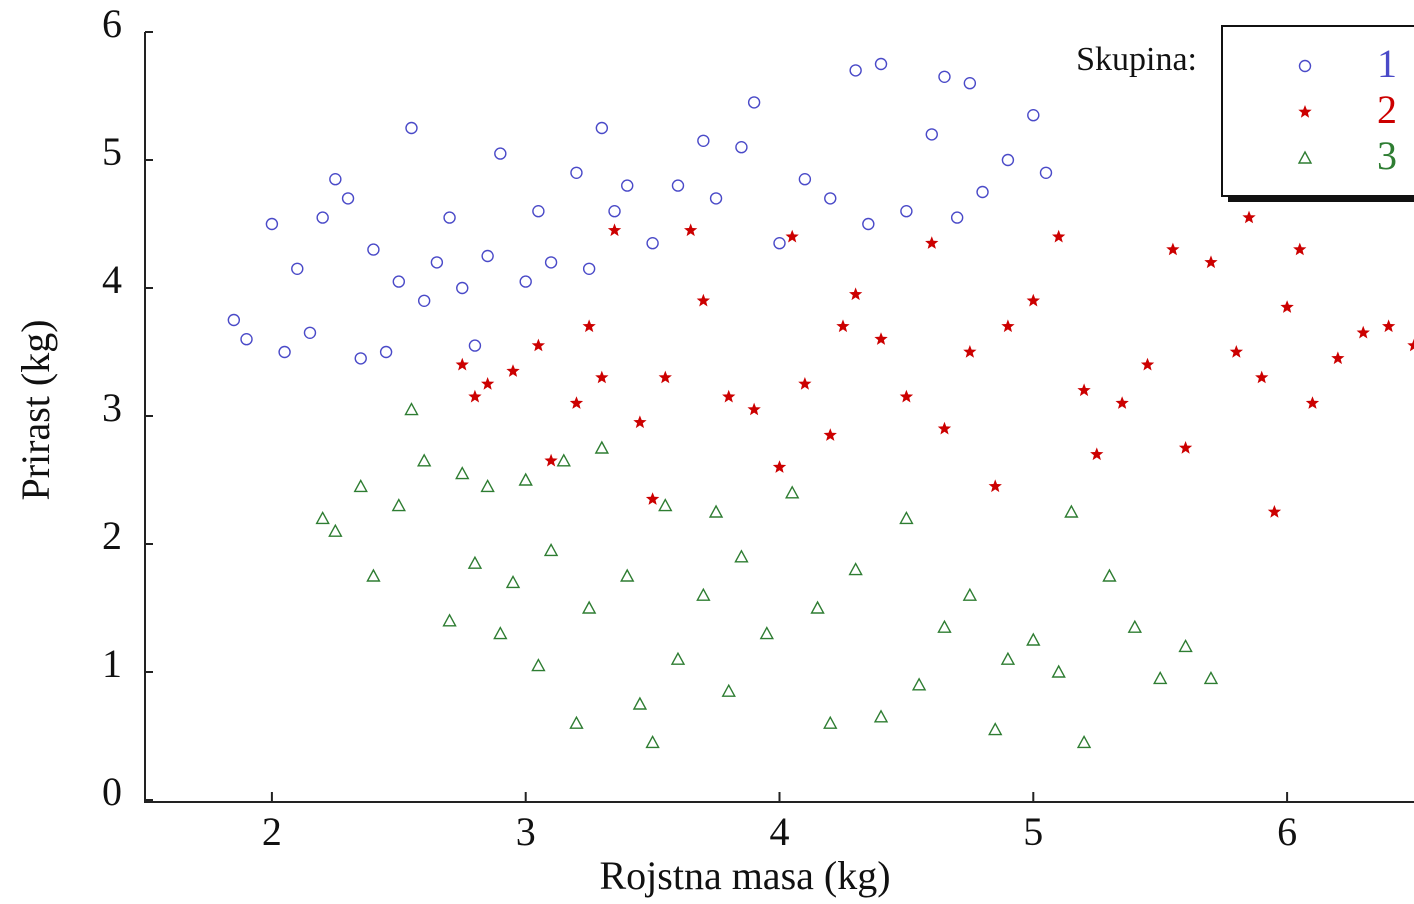 The height and width of the screenshot is (904, 1414). What do you see at coordinates (112, 791) in the screenshot?
I see `y-tick-label: 0` at bounding box center [112, 791].